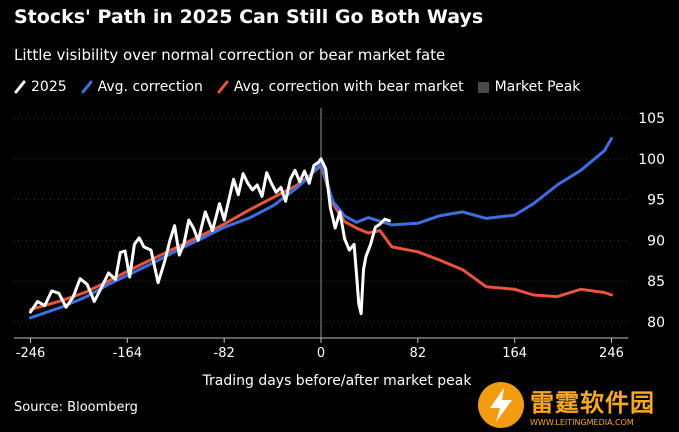 This screenshot has height=432, width=679. I want to click on watermark-logo-icon, so click(501, 405).